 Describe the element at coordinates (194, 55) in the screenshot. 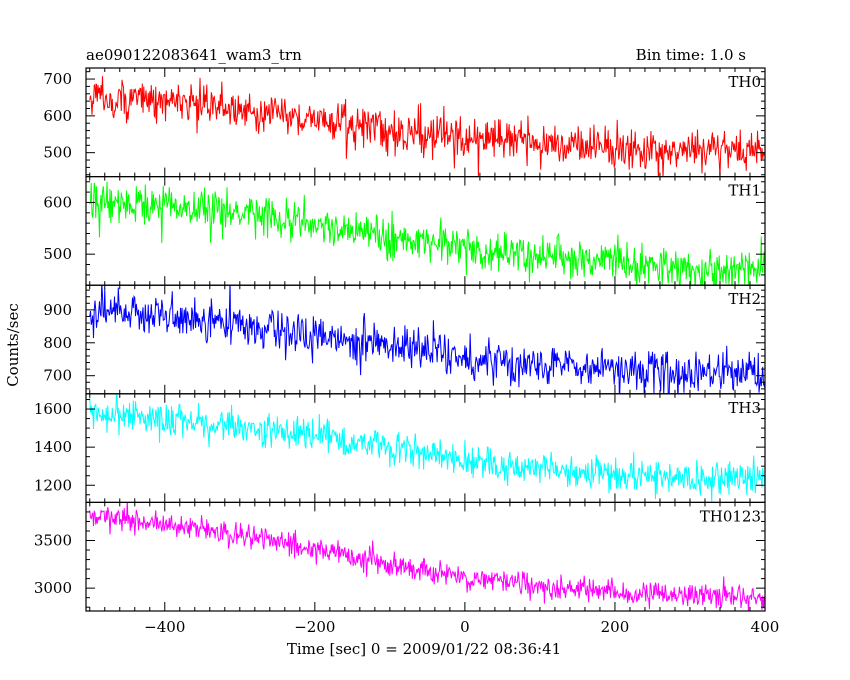

I see `chart-title: ae090122083641_wam3_trn` at that location.